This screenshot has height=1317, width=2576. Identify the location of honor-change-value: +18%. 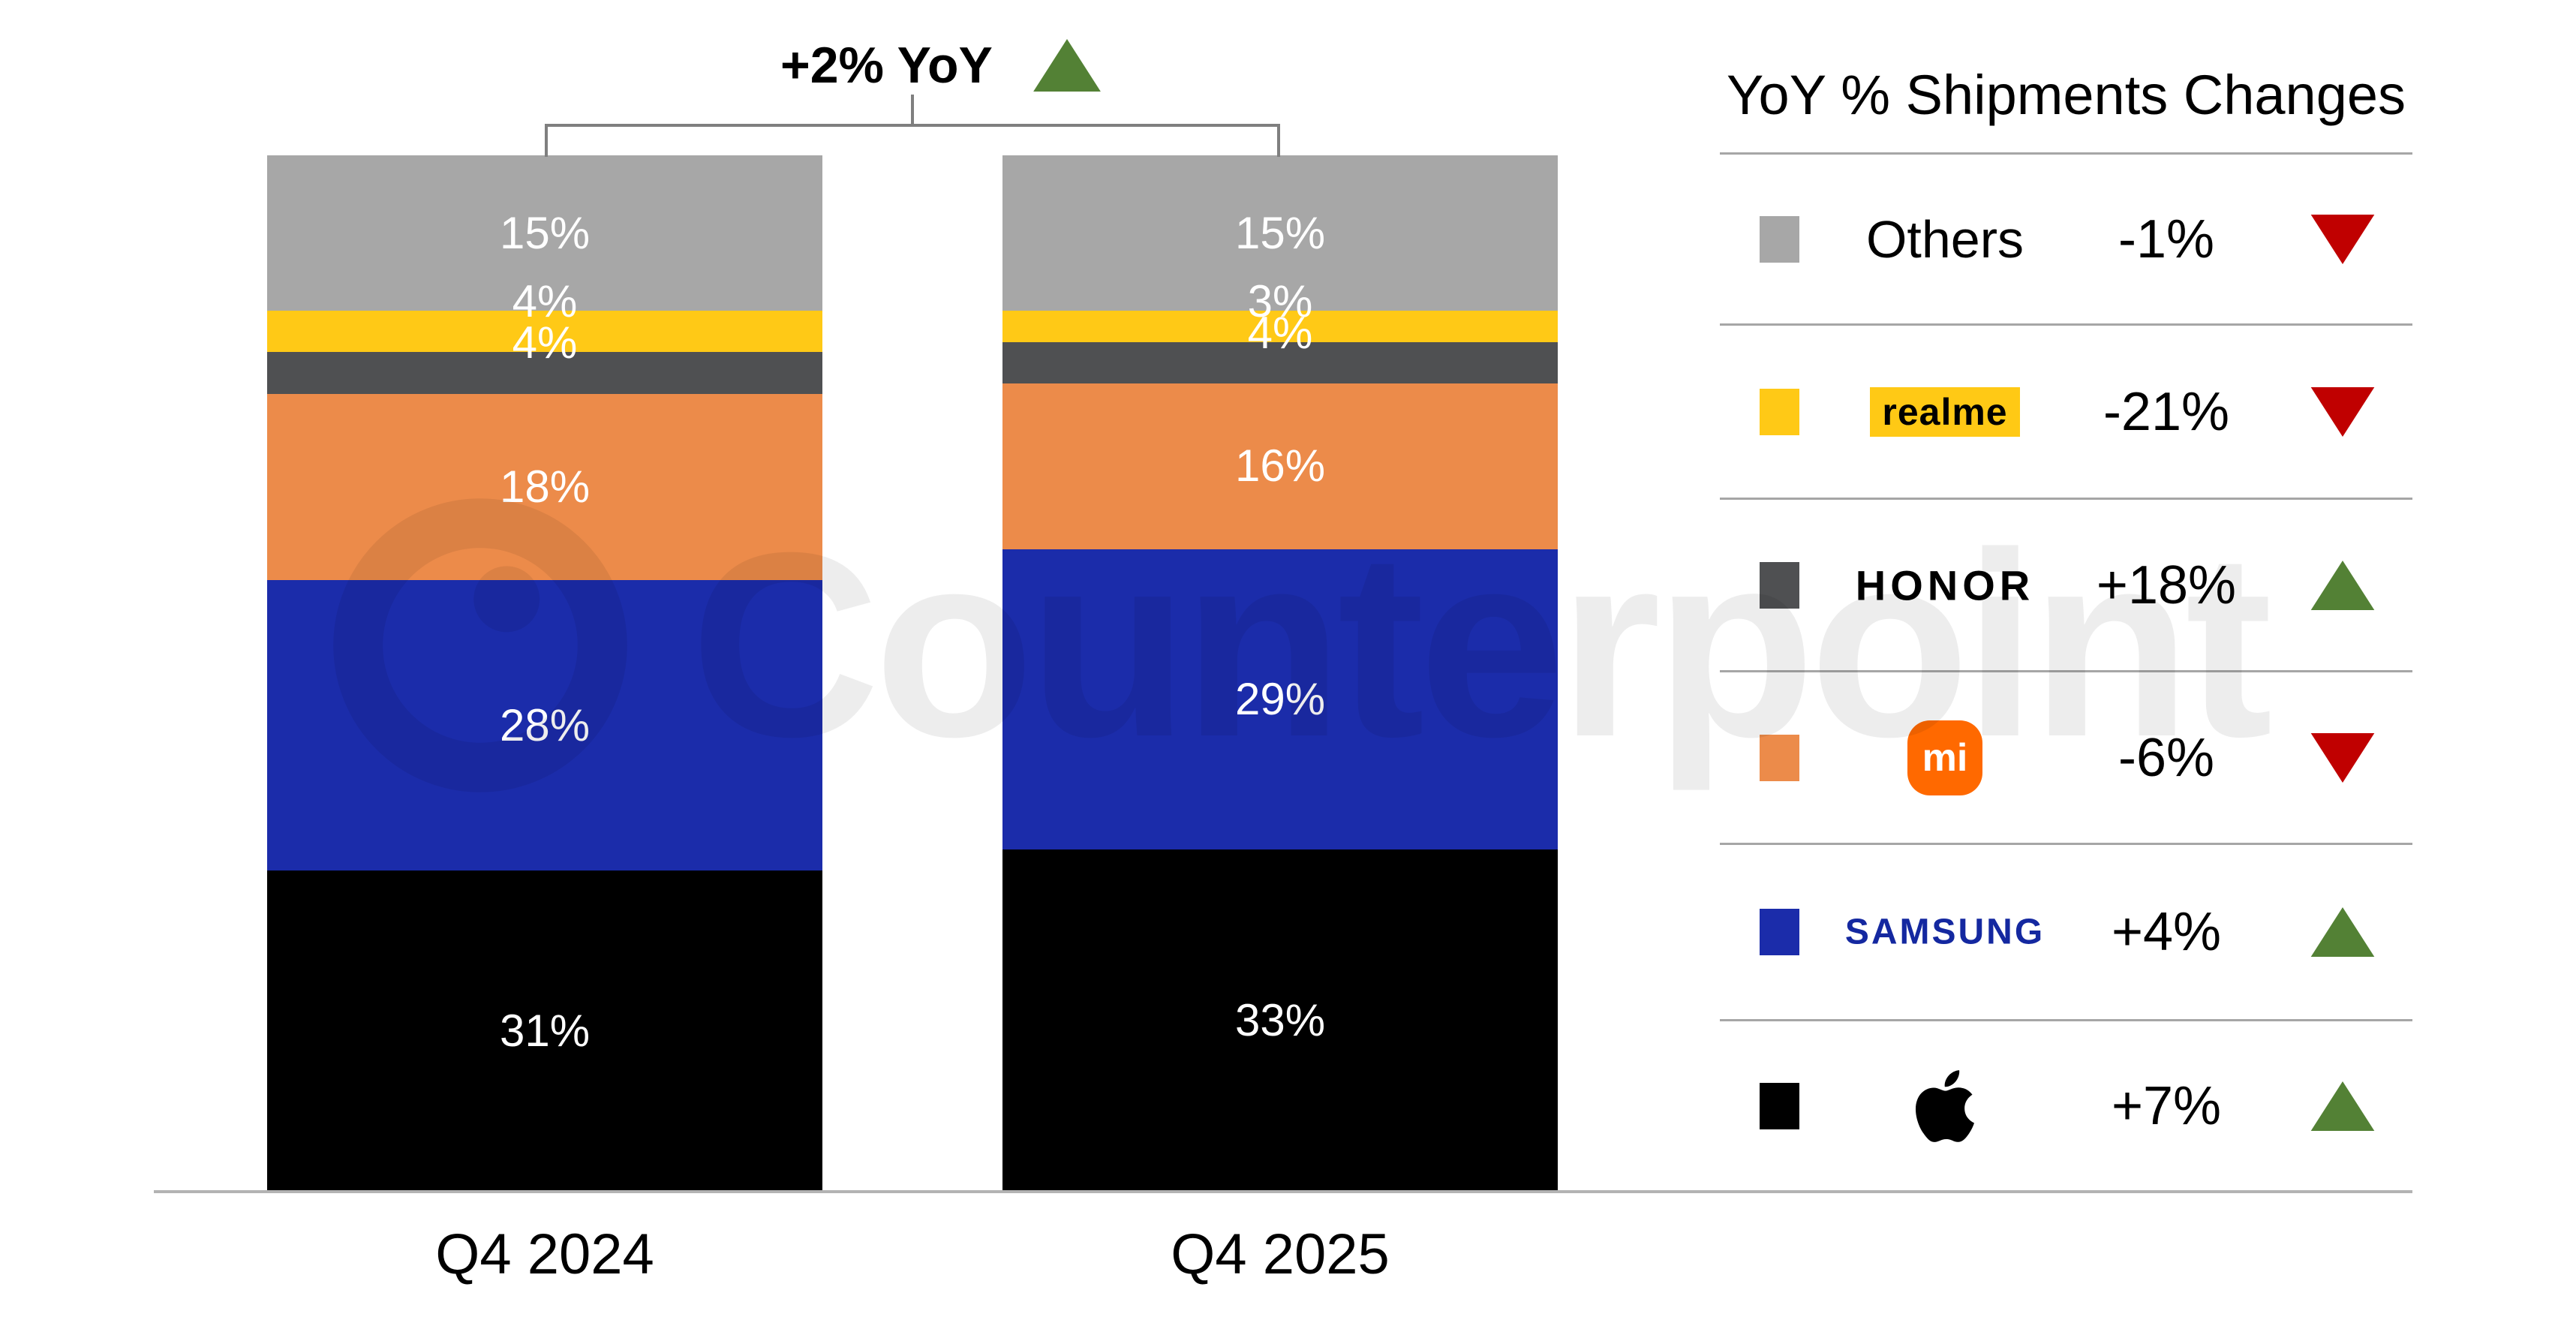
(2166, 585).